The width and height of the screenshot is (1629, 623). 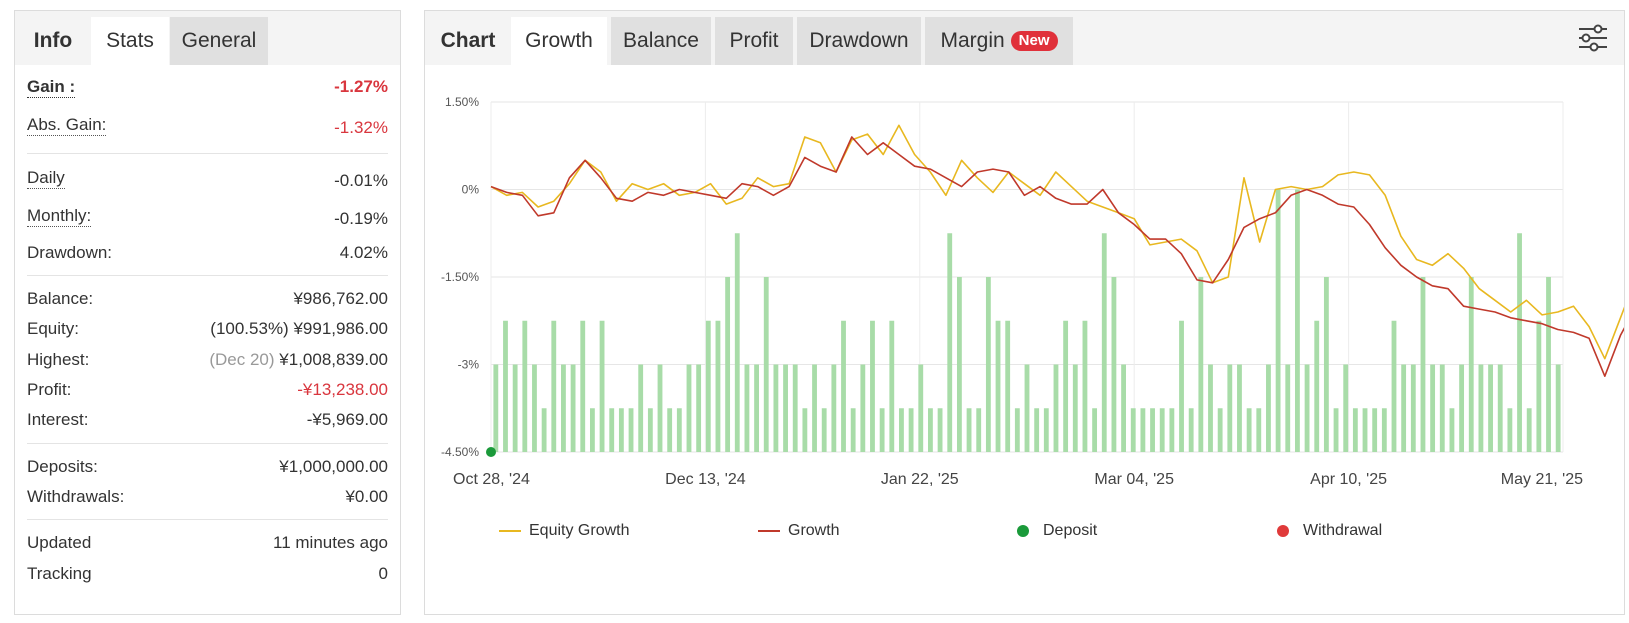 What do you see at coordinates (46, 178) in the screenshot?
I see `daily-label: Daily` at bounding box center [46, 178].